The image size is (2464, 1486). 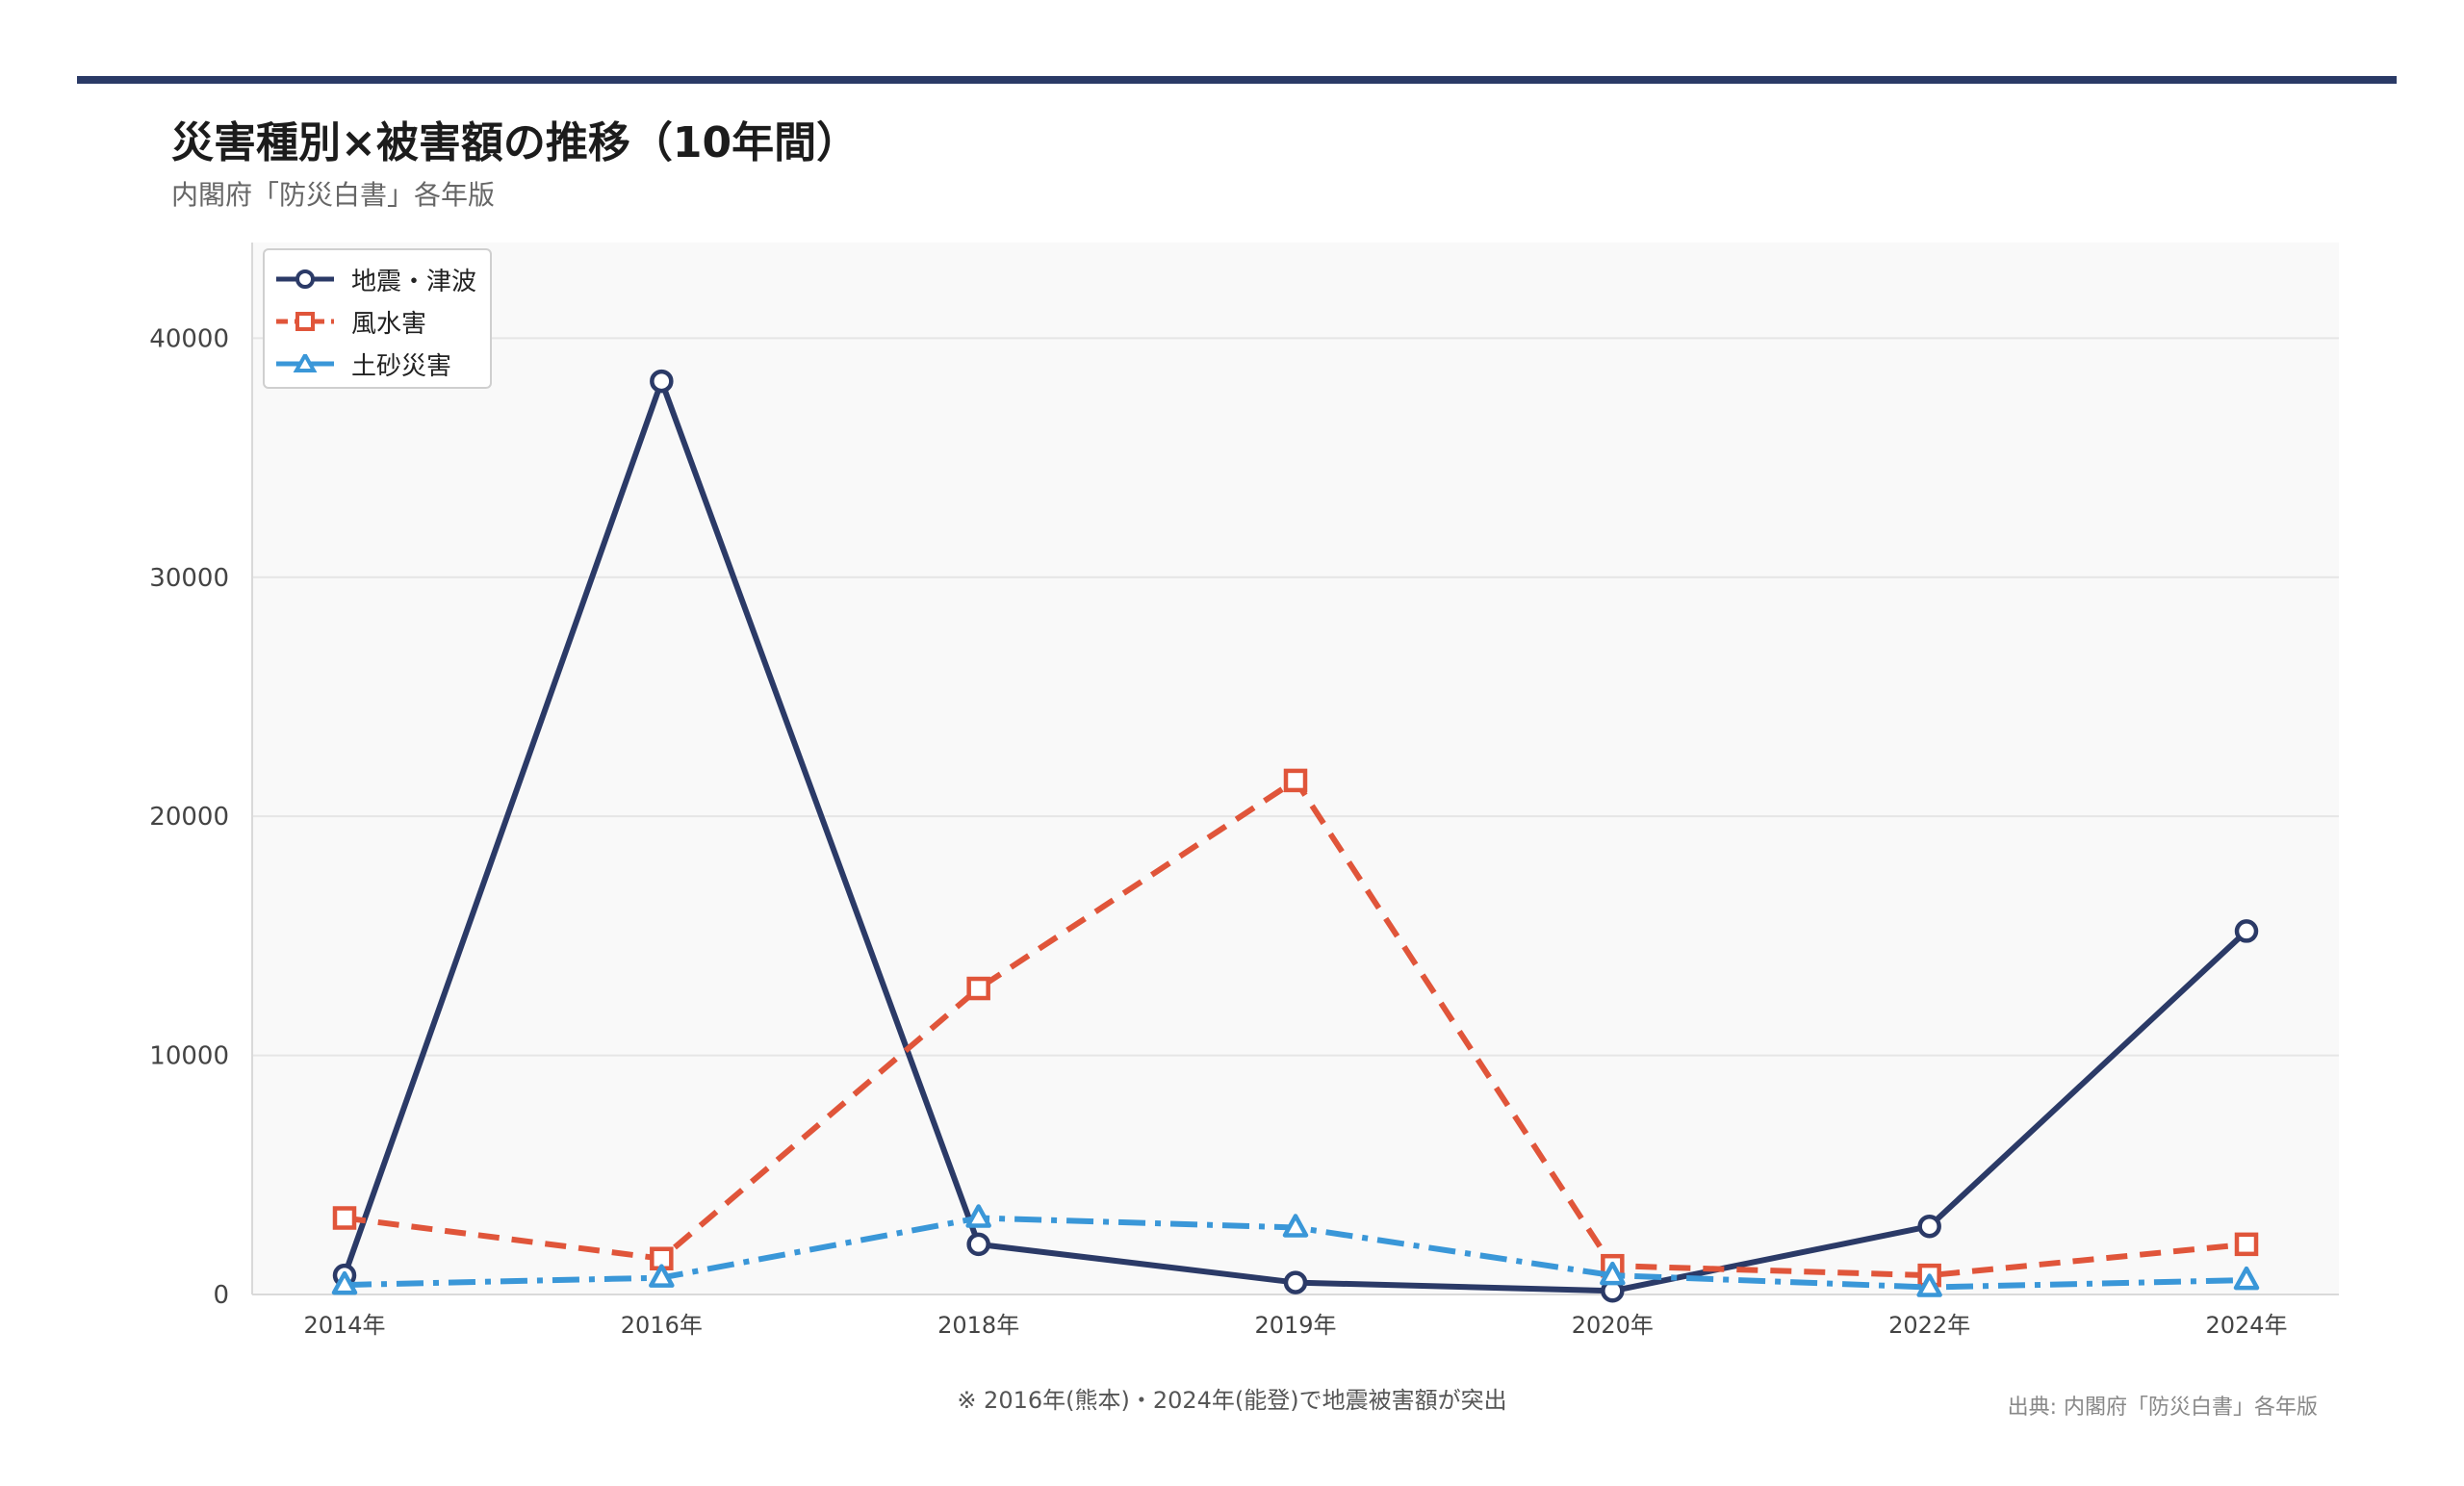 I want to click on legend-swatch-landslide, so click(x=305, y=363).